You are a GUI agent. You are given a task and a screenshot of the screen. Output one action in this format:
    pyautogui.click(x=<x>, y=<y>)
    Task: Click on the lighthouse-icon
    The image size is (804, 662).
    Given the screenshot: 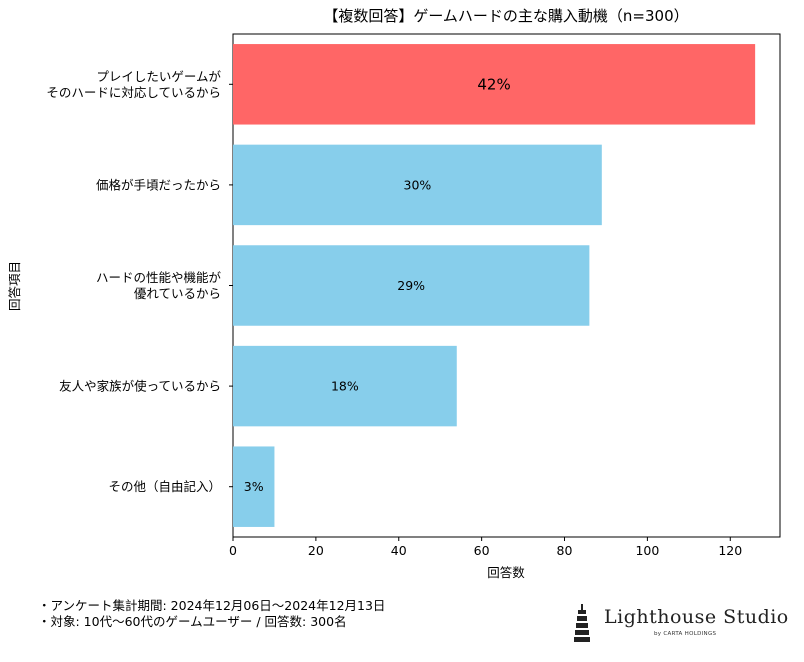 What is the action you would take?
    pyautogui.click(x=582, y=623)
    